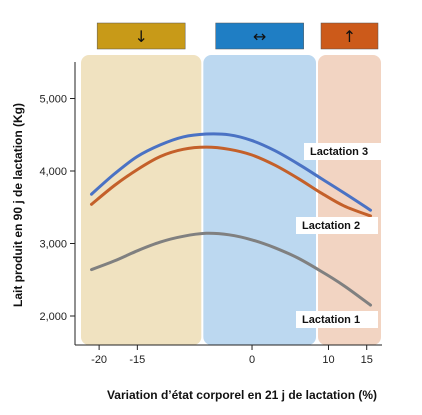  I want to click on zone-badges: ↓ ↔ ↑, so click(237, 36).